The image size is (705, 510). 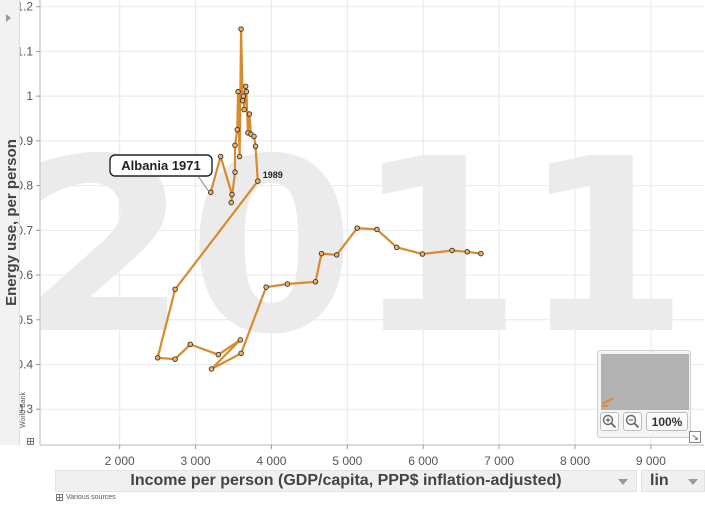 What do you see at coordinates (120, 461) in the screenshot?
I see `x-tick-label: 2 000` at bounding box center [120, 461].